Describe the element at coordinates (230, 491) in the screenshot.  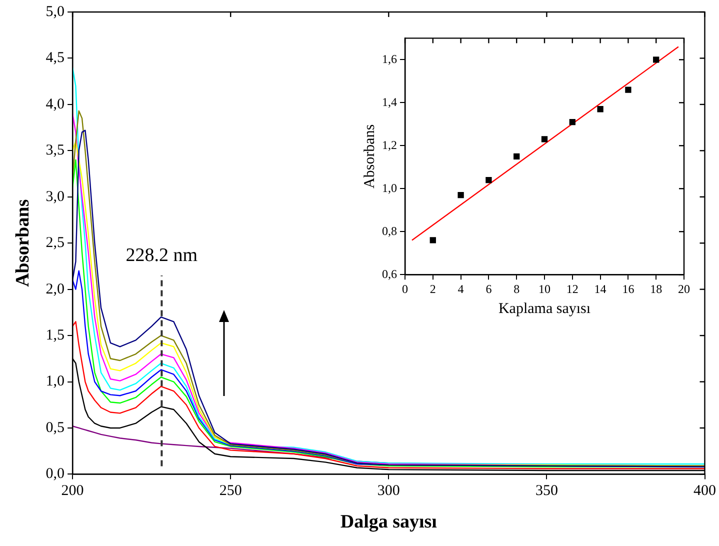
I see `x-tick-label: 250` at that location.